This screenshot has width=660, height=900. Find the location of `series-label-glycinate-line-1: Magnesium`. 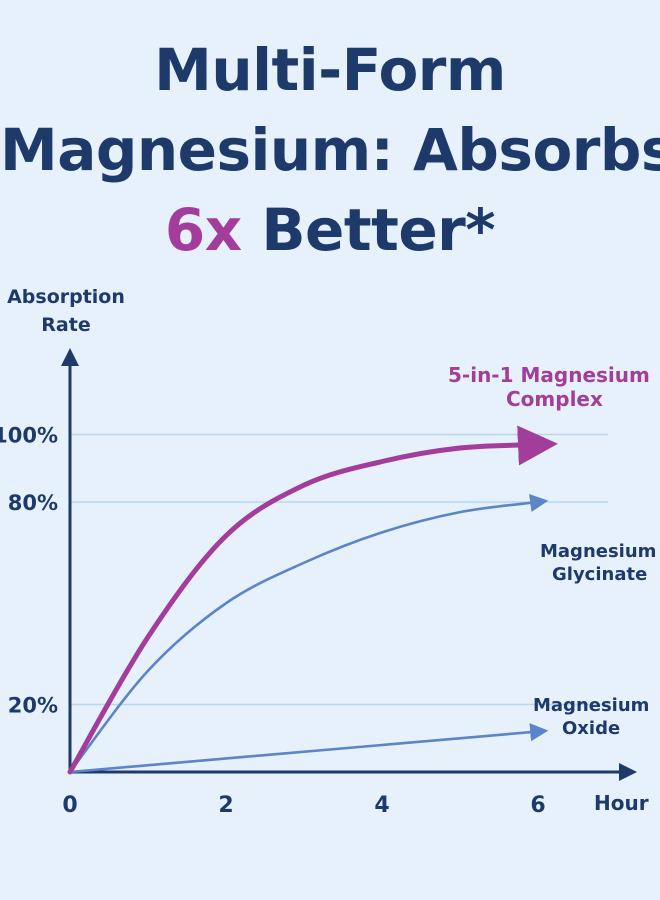

series-label-glycinate-line-1: Magnesium is located at coordinates (598, 551).